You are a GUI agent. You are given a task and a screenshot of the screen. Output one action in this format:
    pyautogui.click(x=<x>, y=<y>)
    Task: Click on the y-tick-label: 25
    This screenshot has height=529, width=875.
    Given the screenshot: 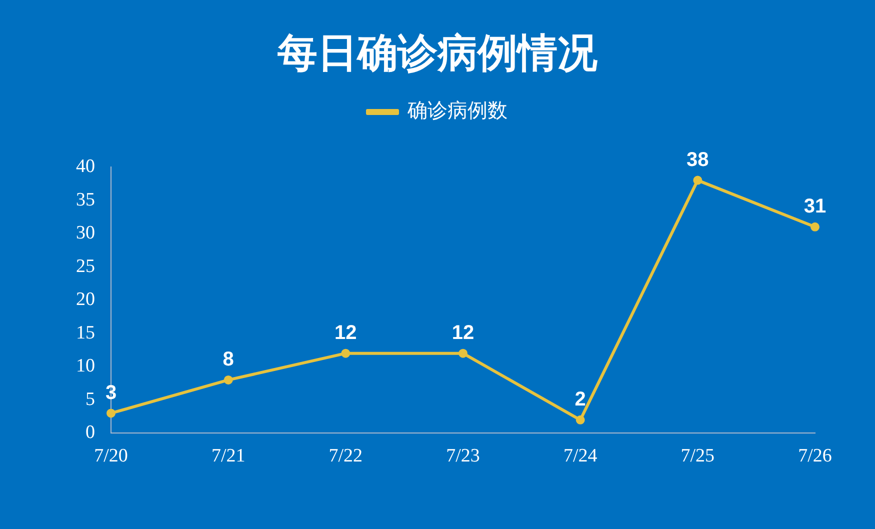 What is the action you would take?
    pyautogui.click(x=85, y=266)
    